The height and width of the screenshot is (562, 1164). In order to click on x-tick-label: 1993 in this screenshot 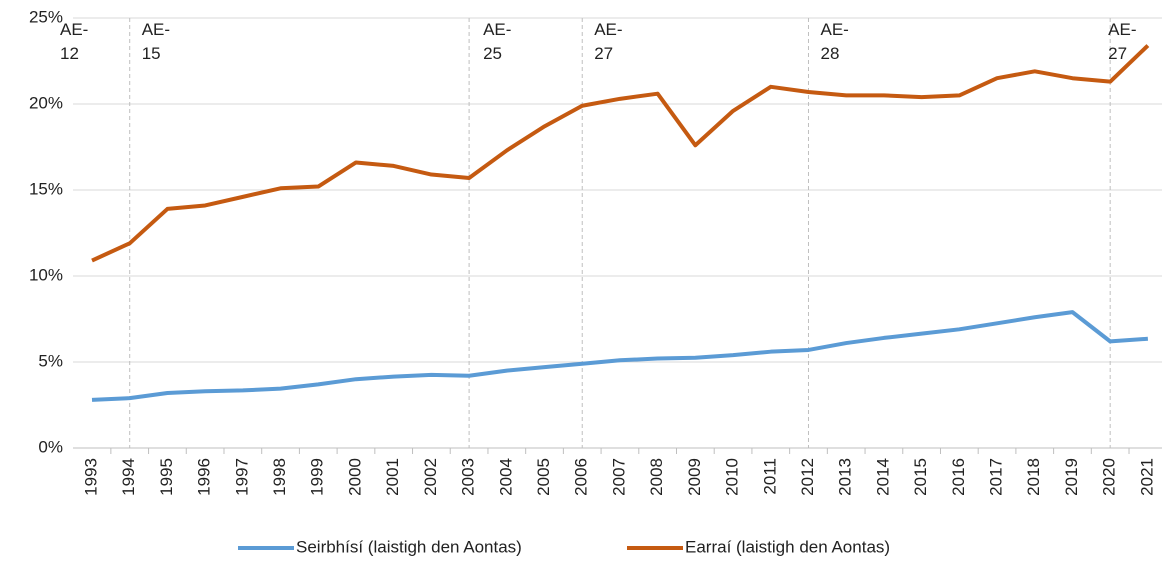, I will do `click(90, 477)`.